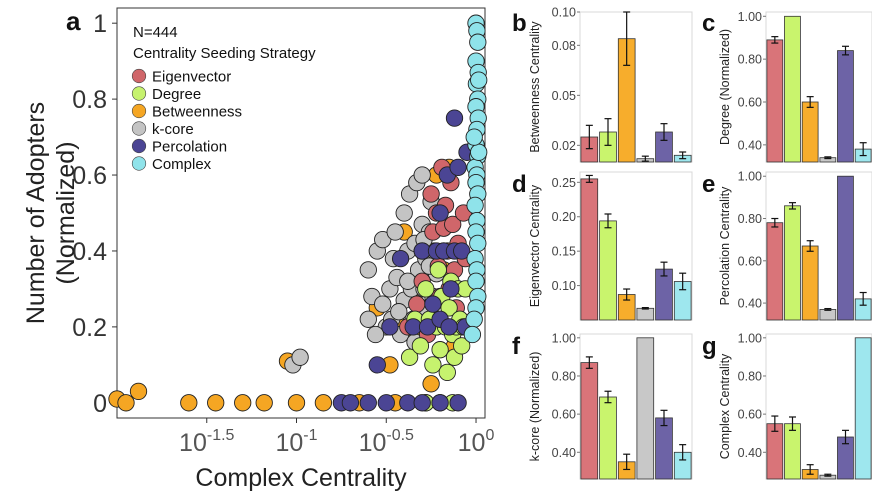 The image size is (872, 491). What do you see at coordinates (173, 129) in the screenshot?
I see `legend-label-k-core: k-core` at bounding box center [173, 129].